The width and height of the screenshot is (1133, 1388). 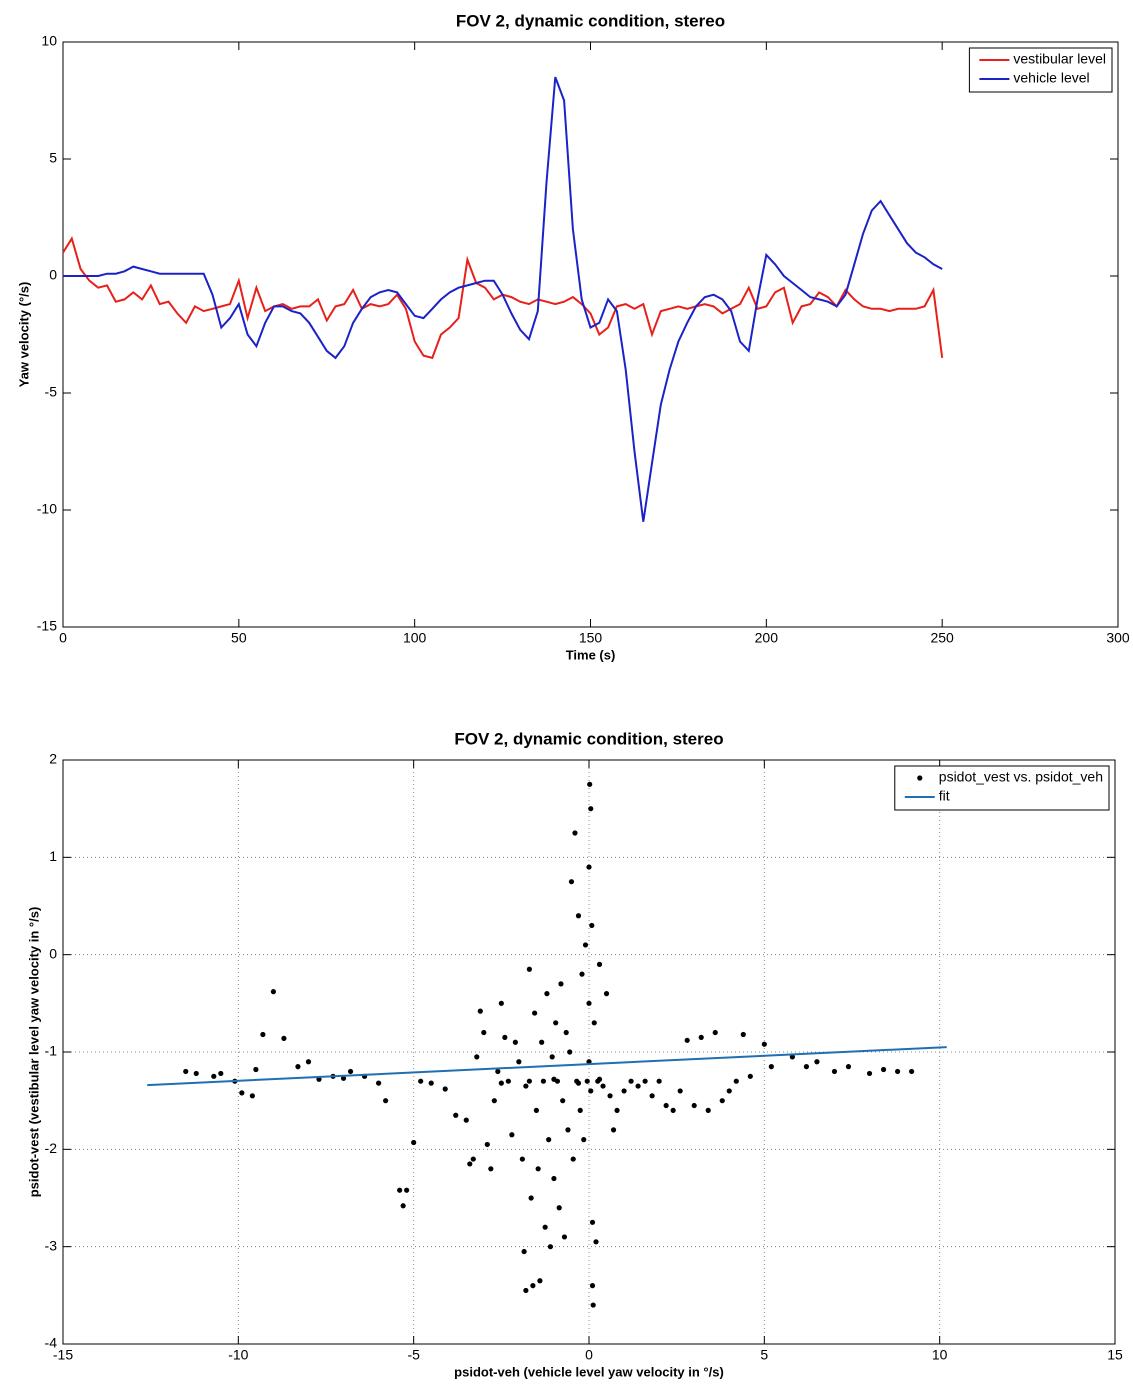 I want to click on legend-label: vestibular level, so click(x=1059, y=59).